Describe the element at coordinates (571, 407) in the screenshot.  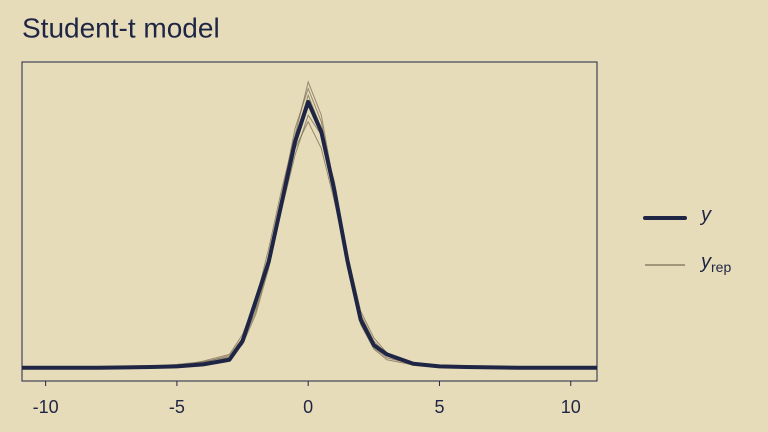
I see `x-tick-label: 10` at that location.